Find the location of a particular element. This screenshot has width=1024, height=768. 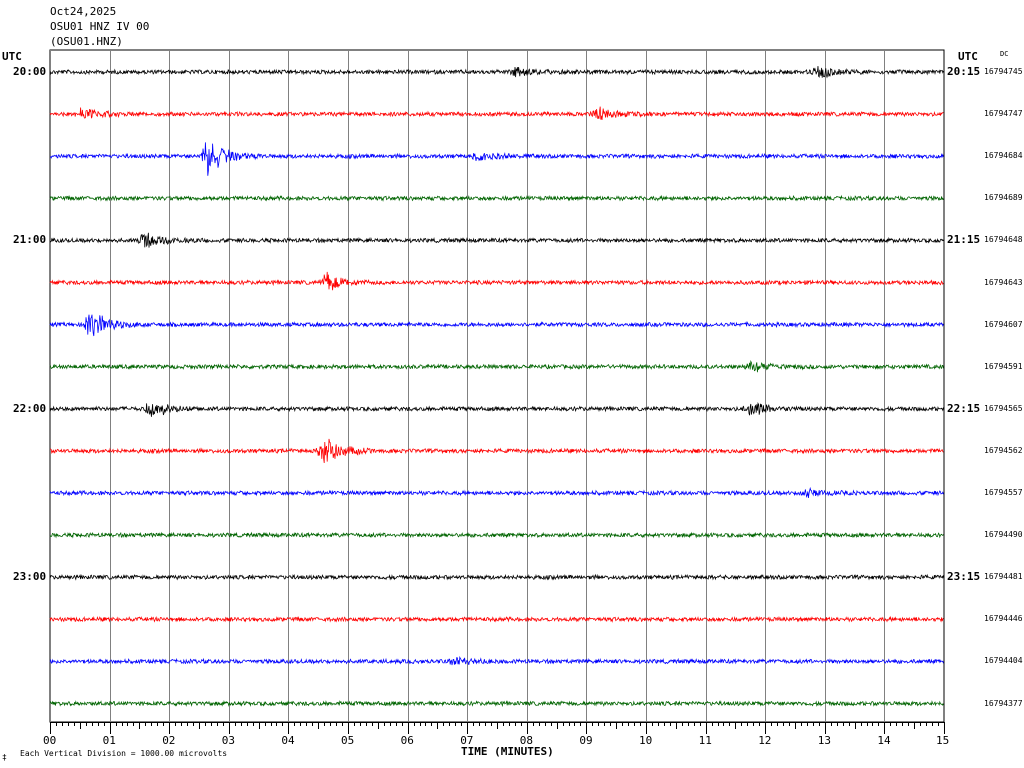

dc-offset-label: 16794490 is located at coordinates (1003, 535).